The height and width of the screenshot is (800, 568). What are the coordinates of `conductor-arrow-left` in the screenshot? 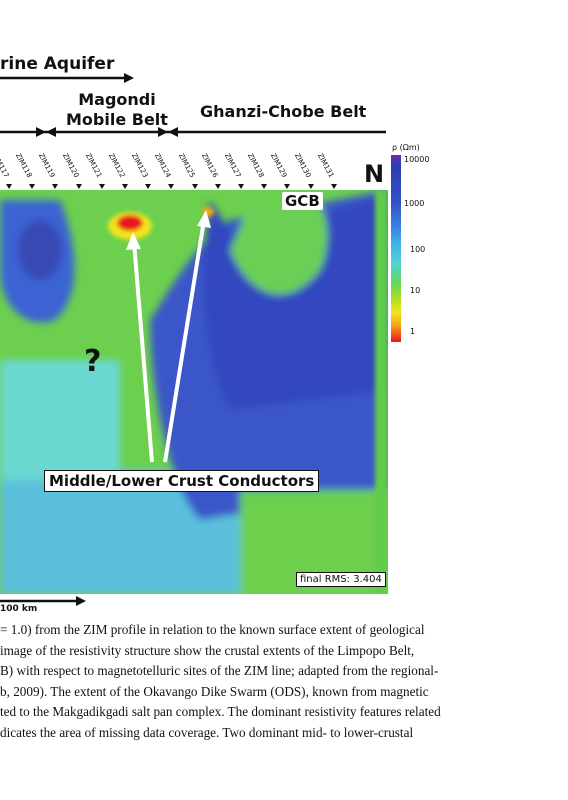 It's located at (143, 352).